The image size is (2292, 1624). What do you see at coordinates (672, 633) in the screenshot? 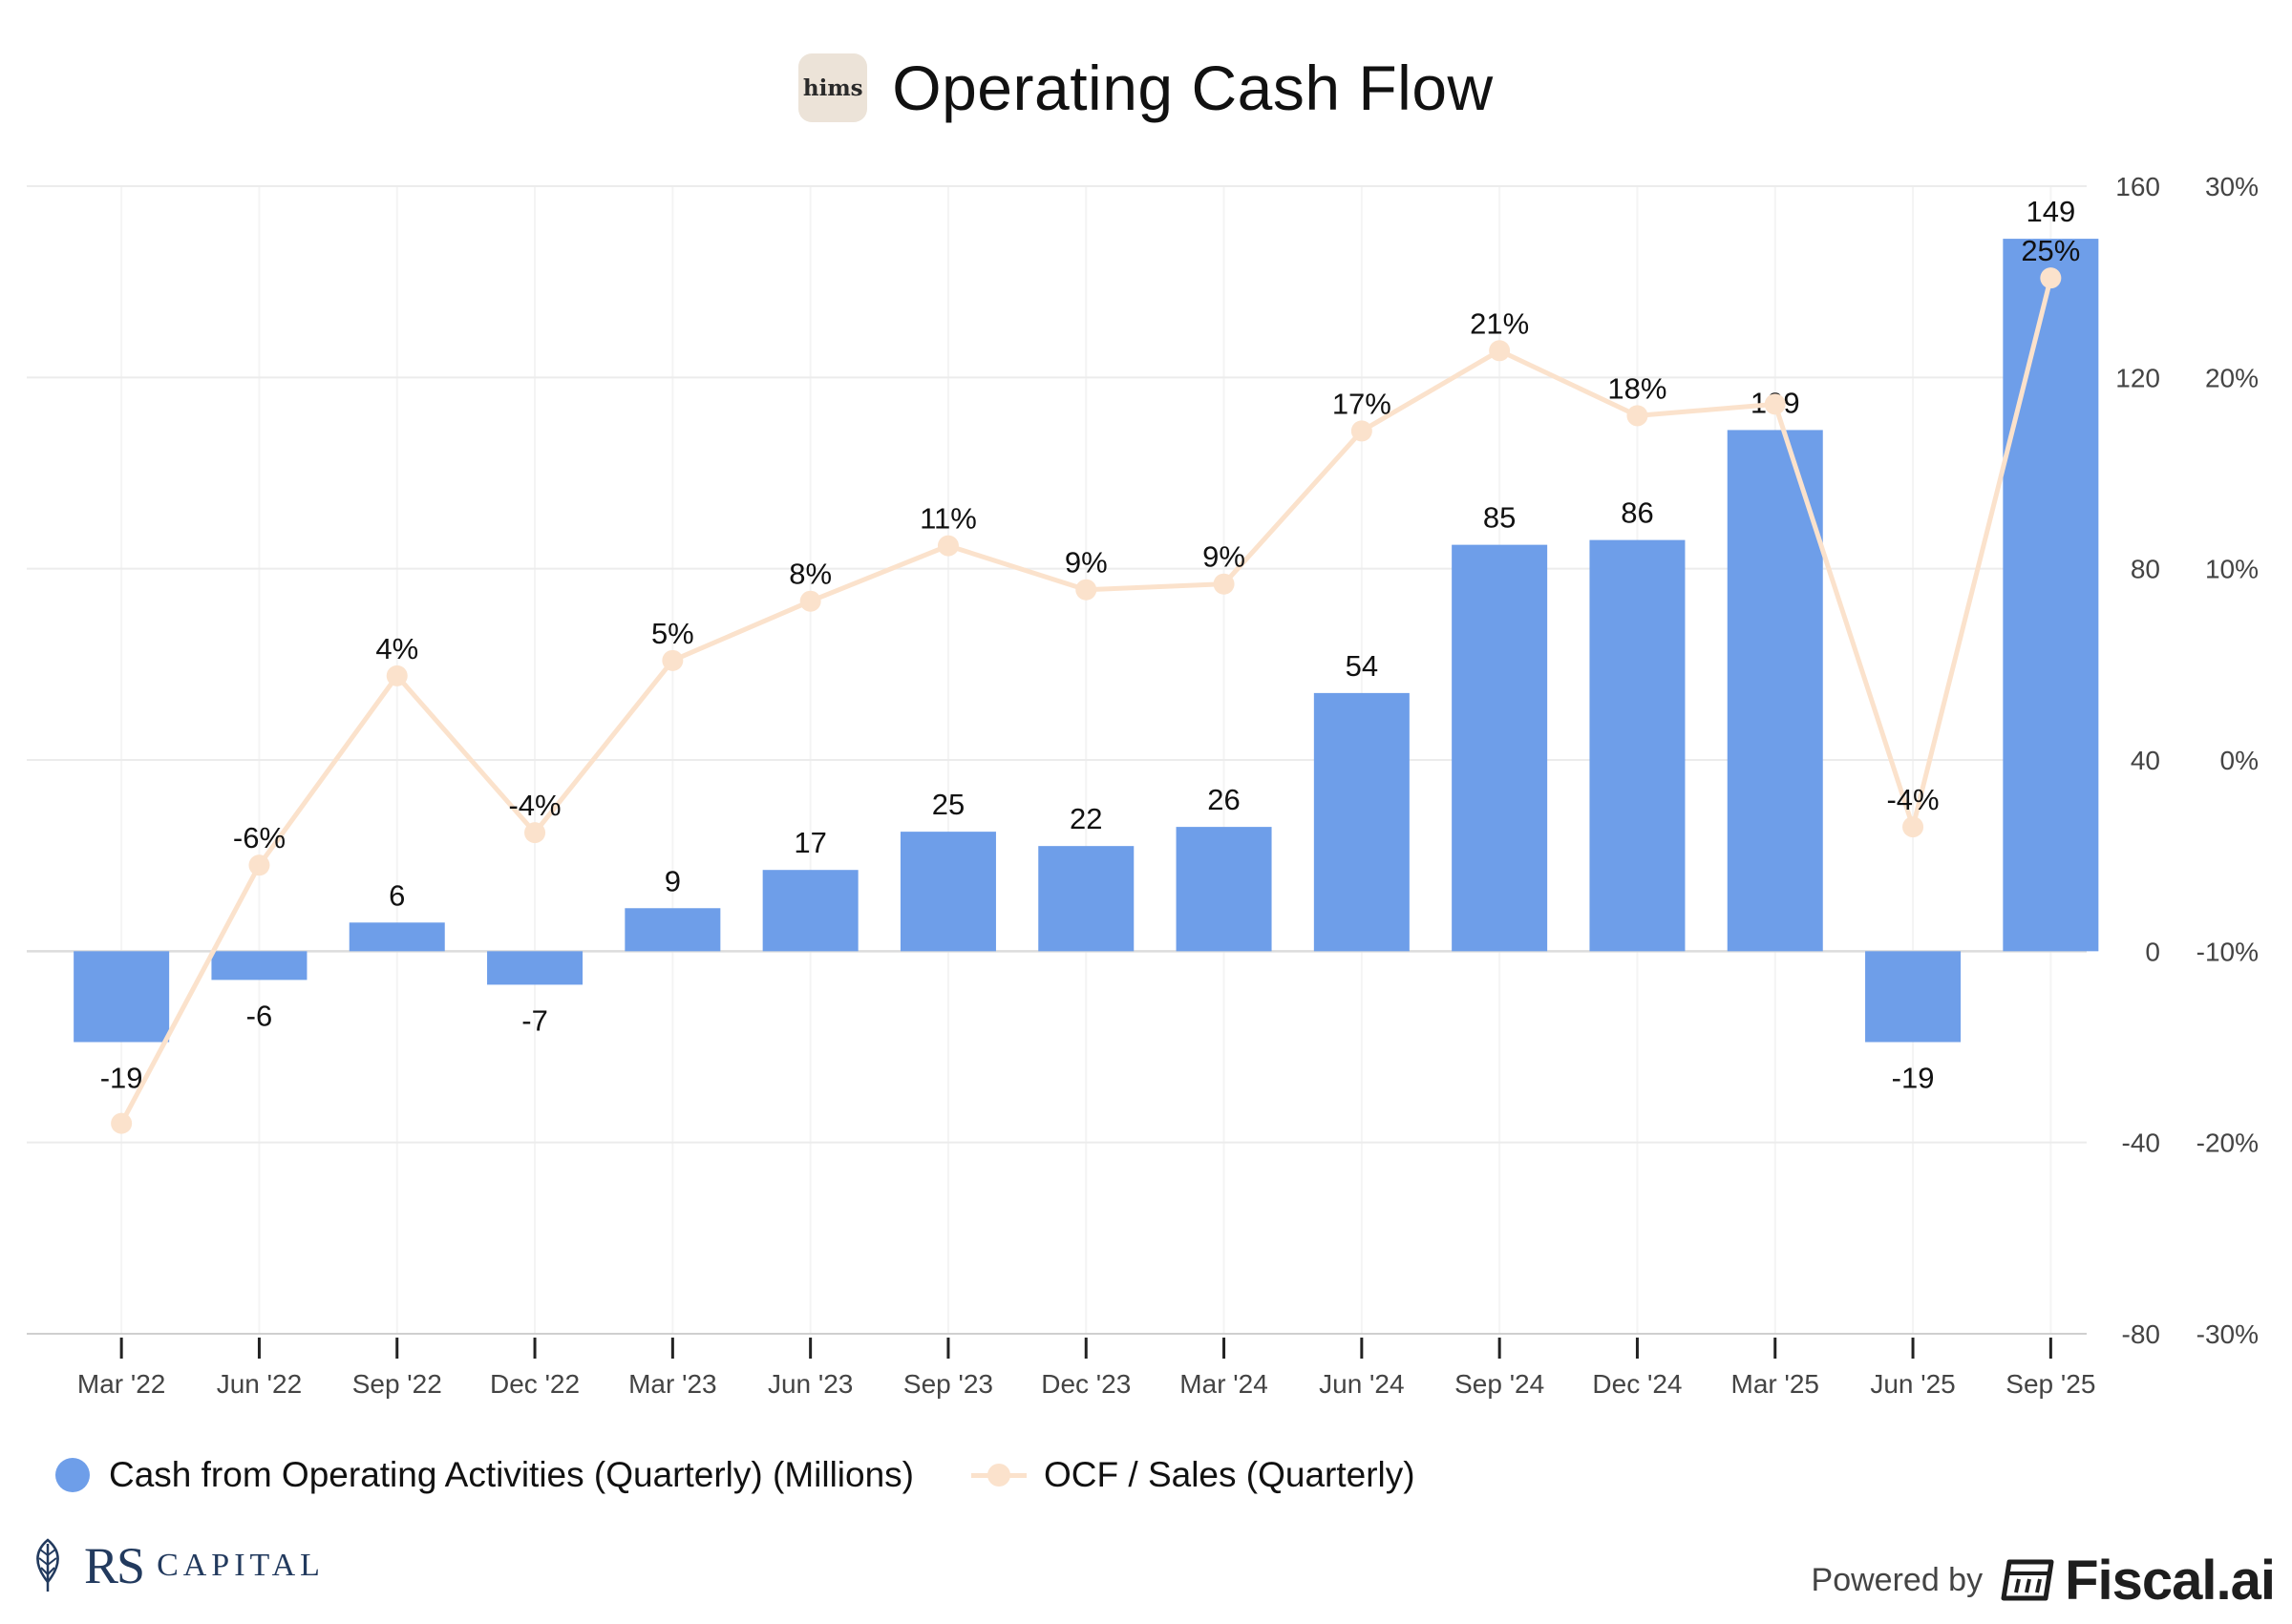
I see `line-data-label: 5%` at bounding box center [672, 633].